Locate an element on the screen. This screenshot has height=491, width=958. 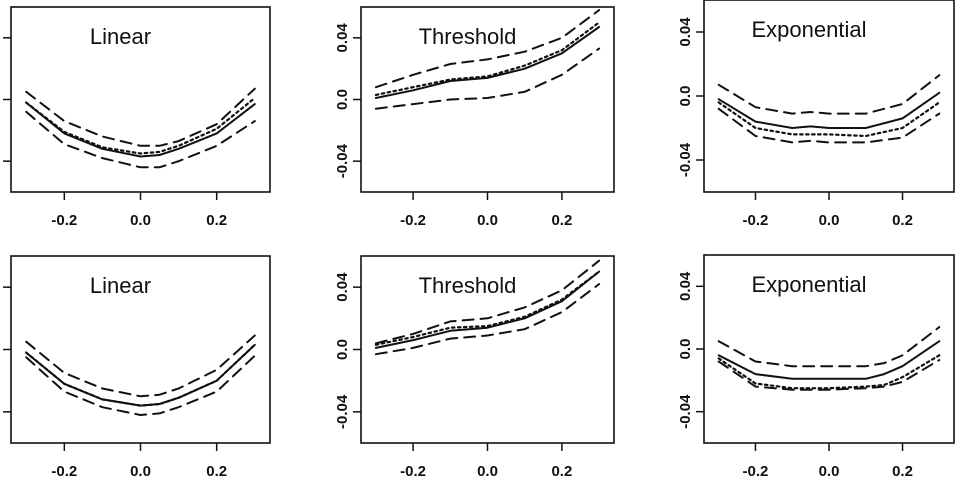
panel-1: Linear -0.2 0.0 0.2 -0.04 0.0 0.04 is located at coordinates (135, 117).